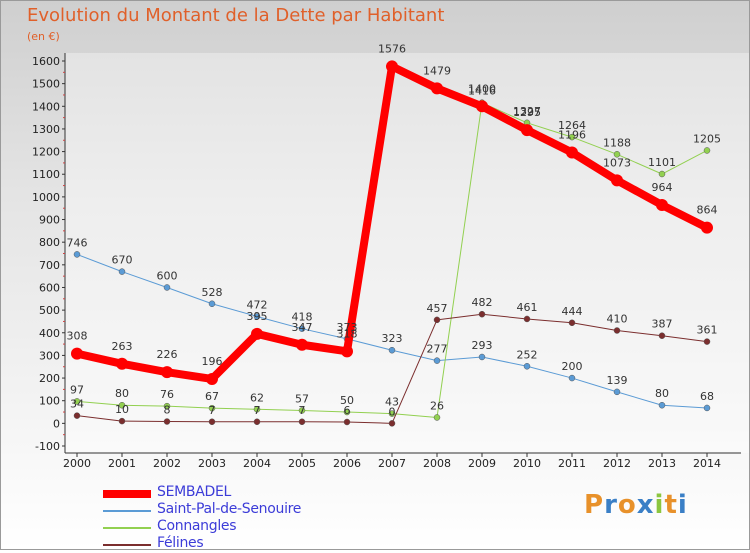 The height and width of the screenshot is (553, 750). Describe the element at coordinates (437, 308) in the screenshot. I see `data-label: 457` at that location.